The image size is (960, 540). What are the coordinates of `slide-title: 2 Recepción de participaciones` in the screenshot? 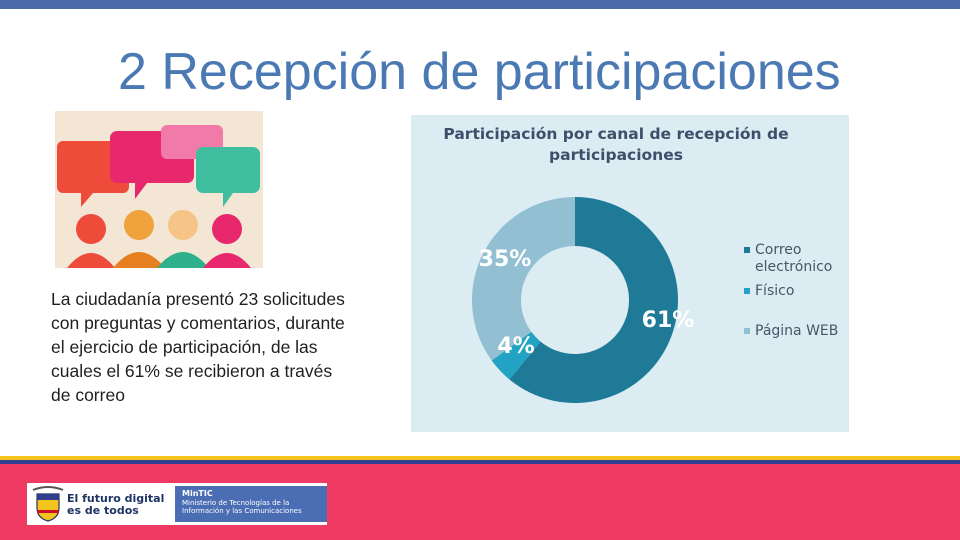 It's located at (479, 72).